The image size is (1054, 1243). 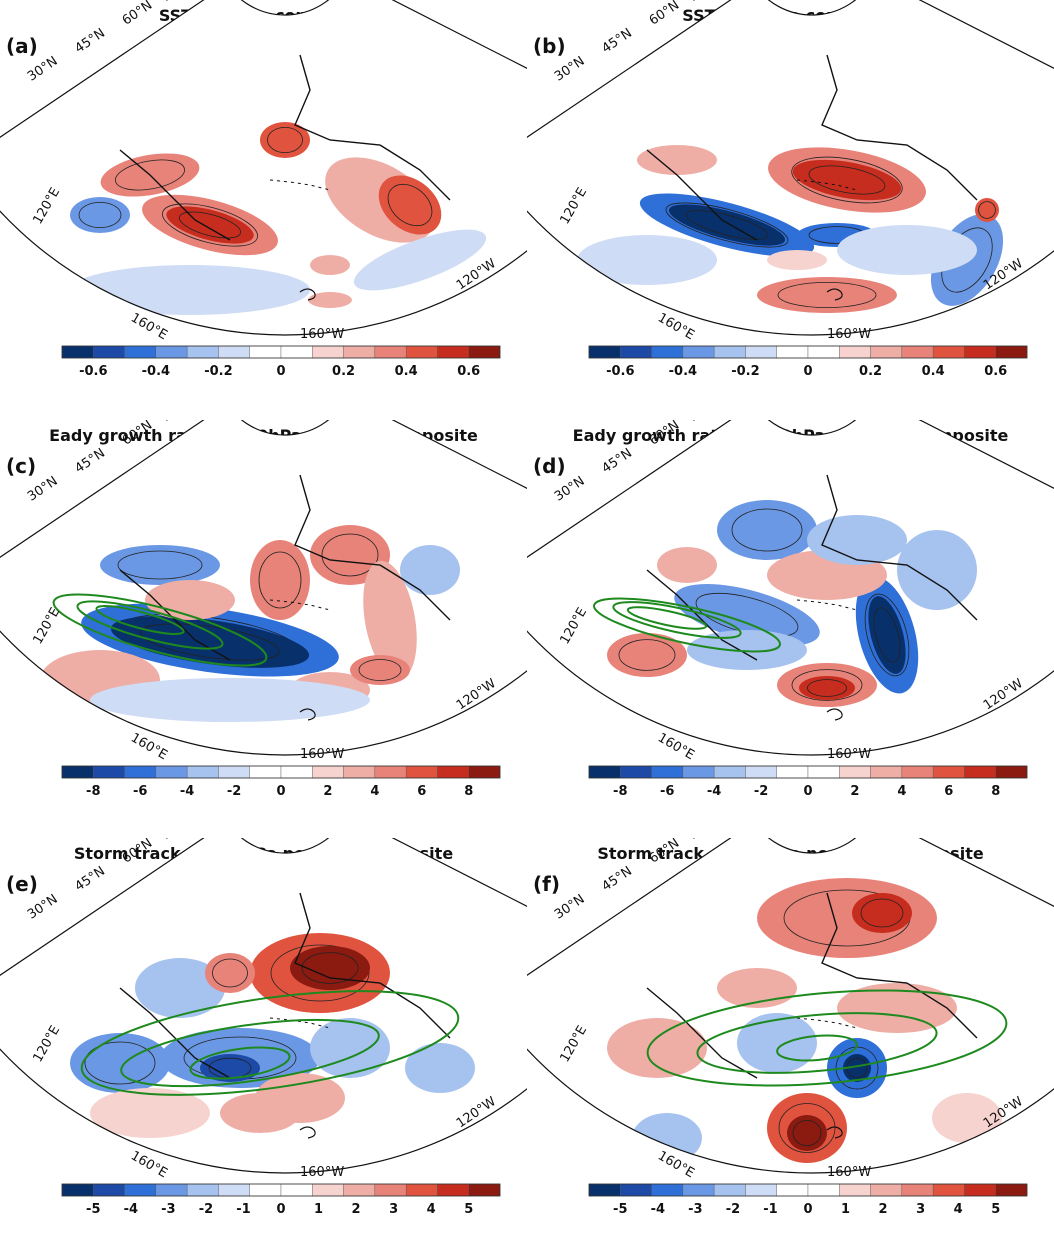 I want to click on colorbar-tick-label: -5, so click(x=93, y=1209).